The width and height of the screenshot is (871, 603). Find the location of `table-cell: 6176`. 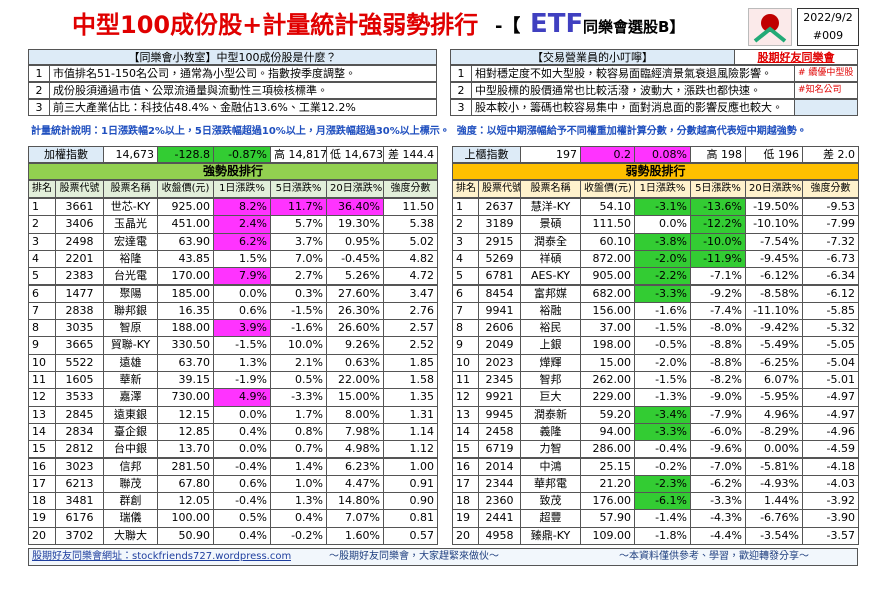

table-cell: 6176 is located at coordinates (79, 518).